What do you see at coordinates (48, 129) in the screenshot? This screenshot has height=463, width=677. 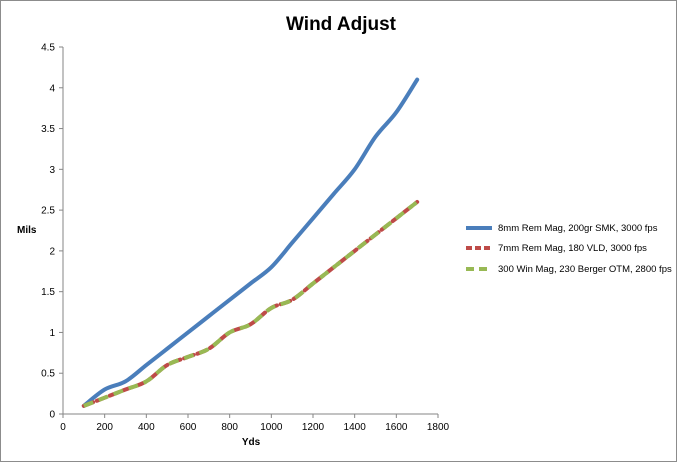 I see `y-tick-label: 3.5` at bounding box center [48, 129].